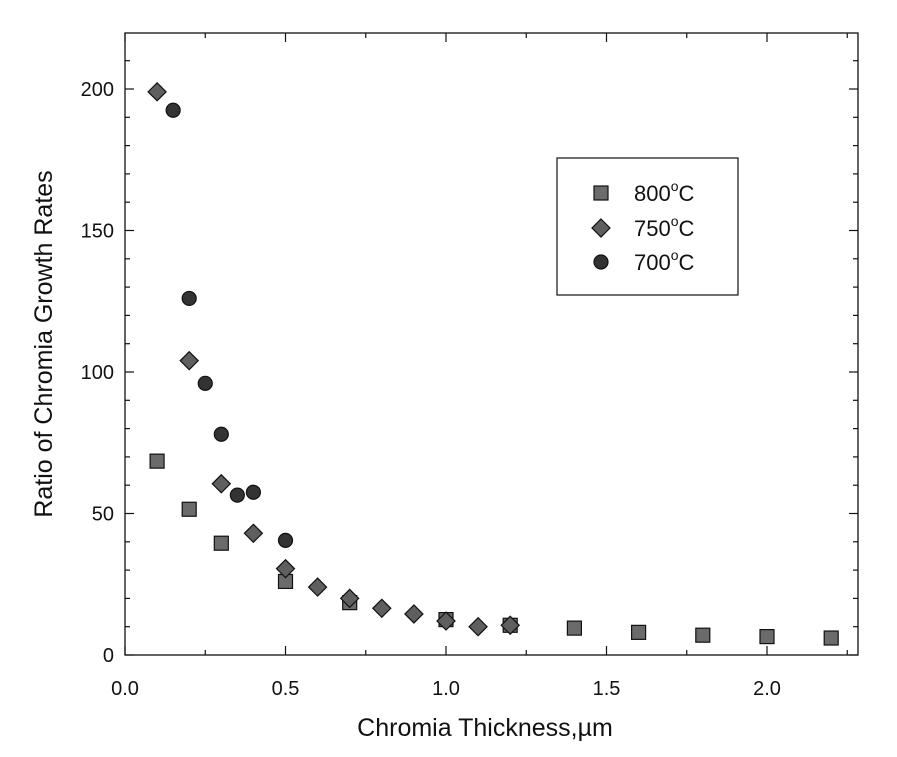 This screenshot has height=757, width=897. Describe the element at coordinates (44, 343) in the screenshot. I see `y-axis-title: Ratio of Chromia Growth Rates` at that location.